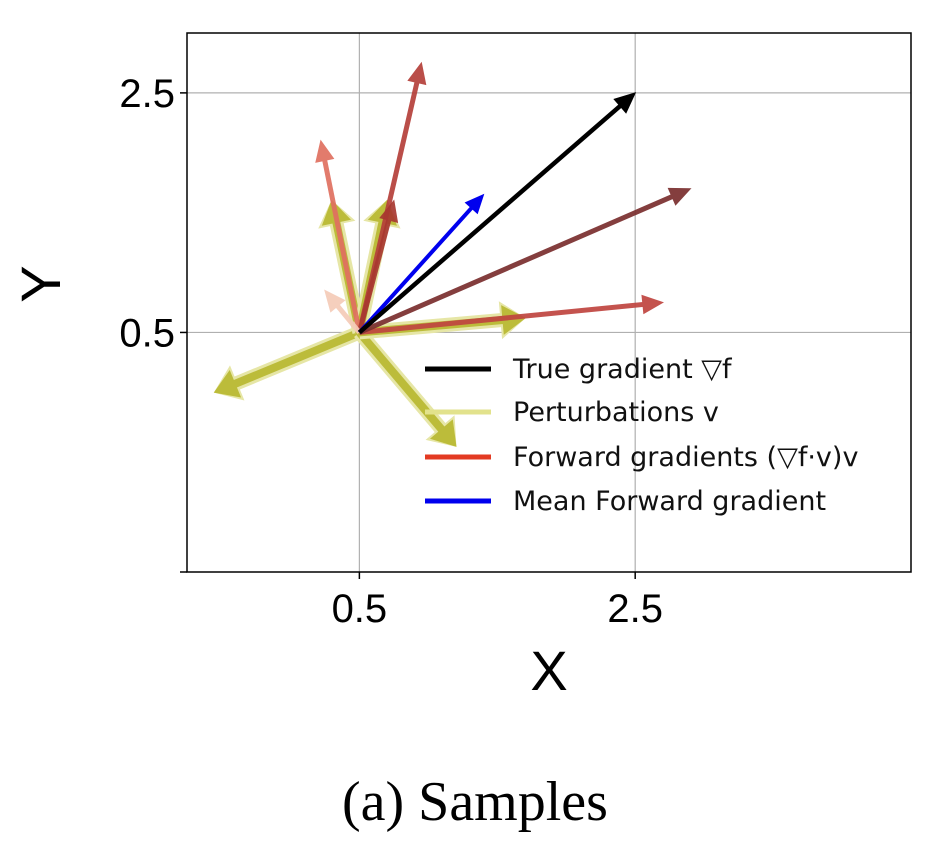  I want to click on x-tick-label-1: 2.5, so click(635, 609).